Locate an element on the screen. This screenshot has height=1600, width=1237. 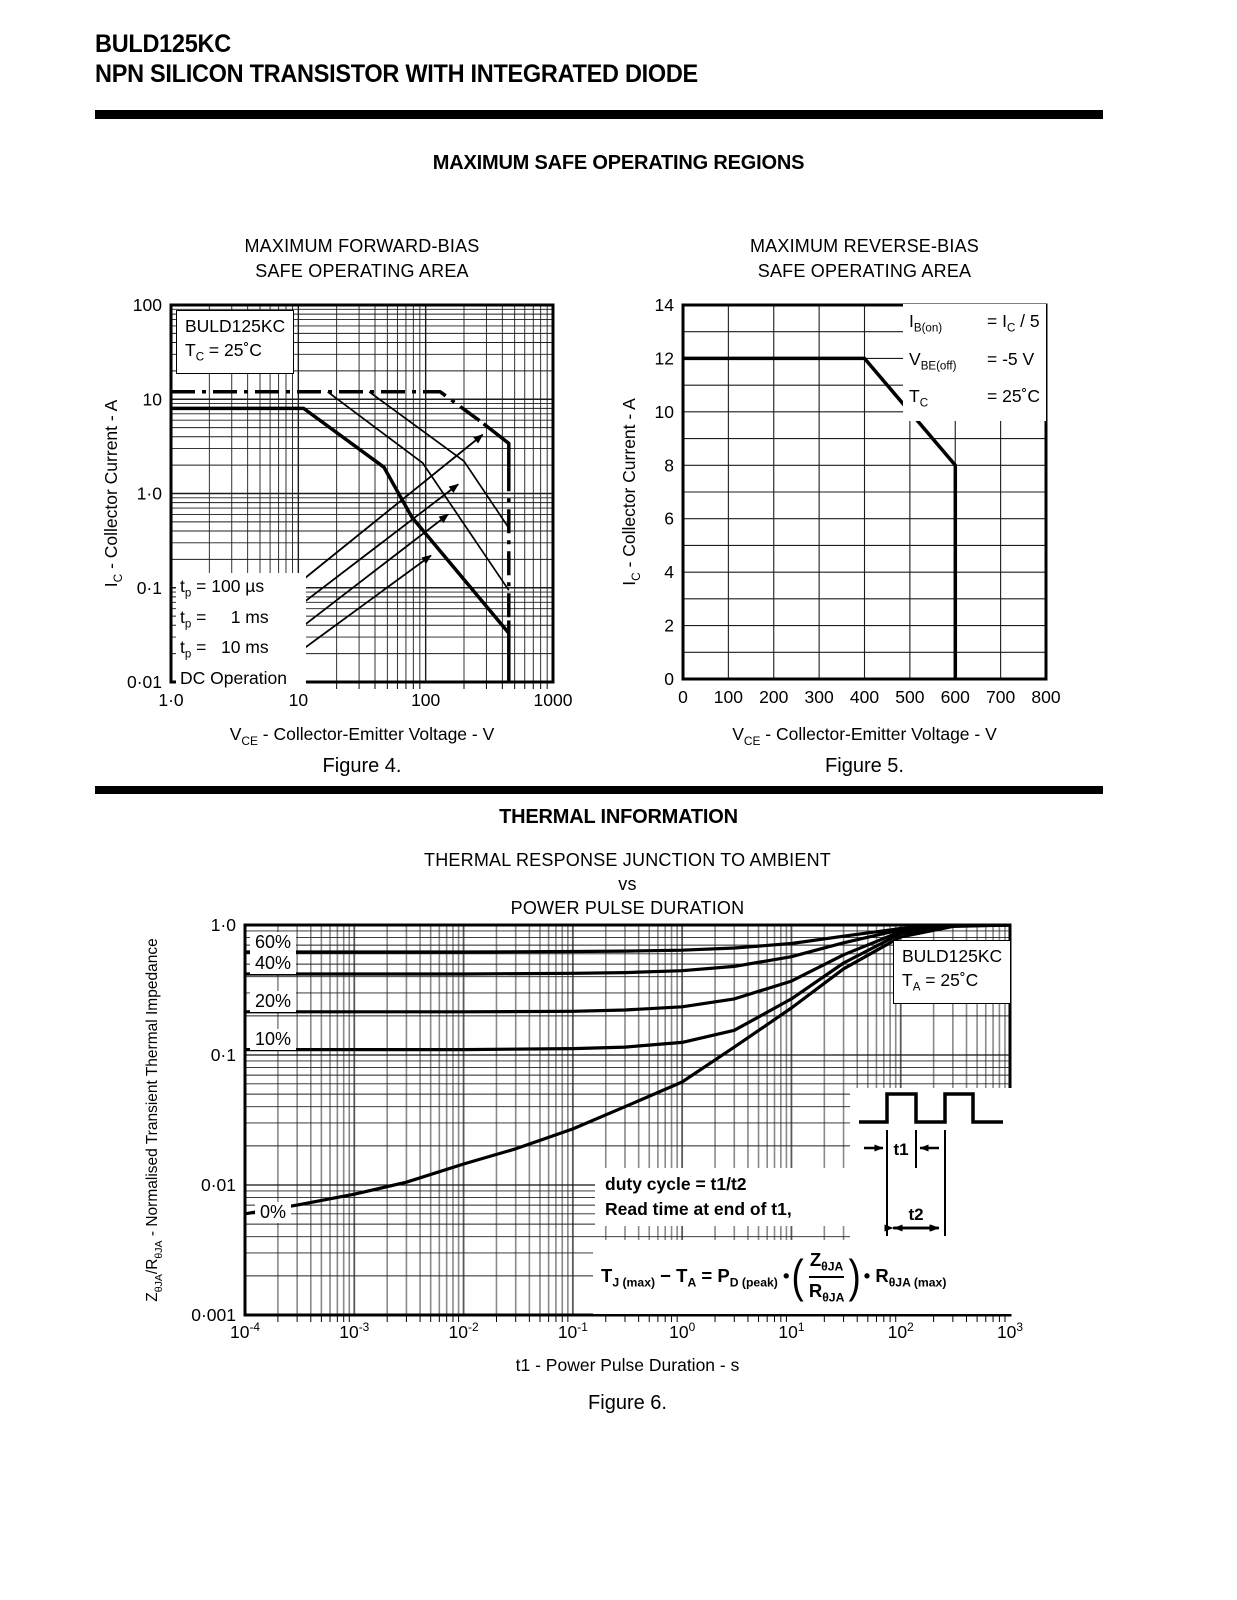
x-tick-label: 500 is located at coordinates (909, 697).